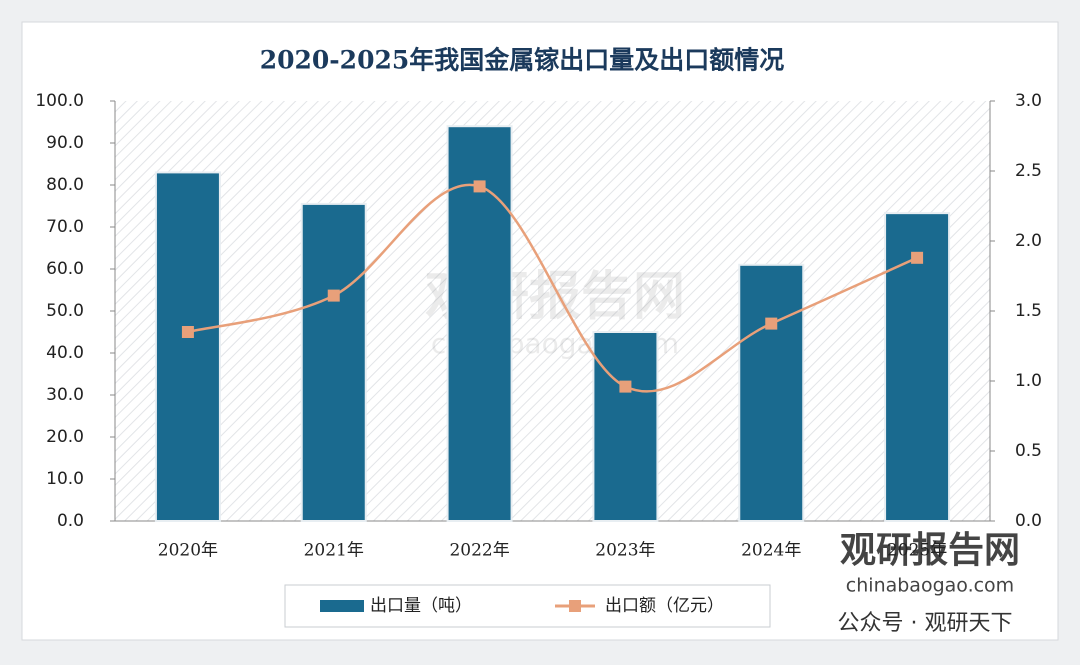  I want to click on y2-tick-label: 1.5, so click(1028, 311).